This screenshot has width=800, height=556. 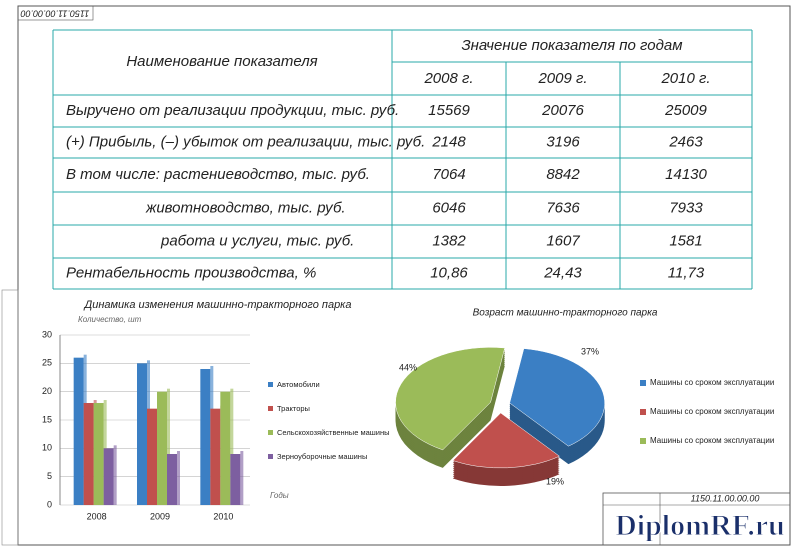 I want to click on side-strip, so click(x=10, y=417).